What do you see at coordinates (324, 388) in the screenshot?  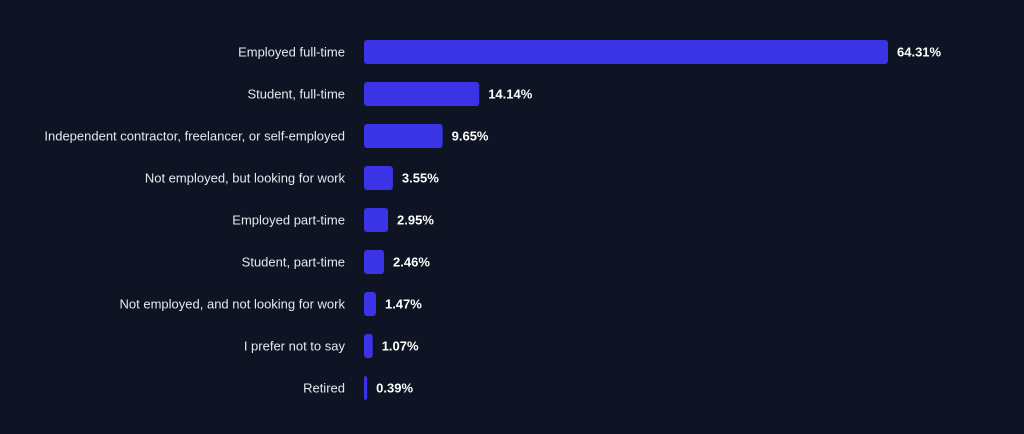 I see `category-label: Retired` at bounding box center [324, 388].